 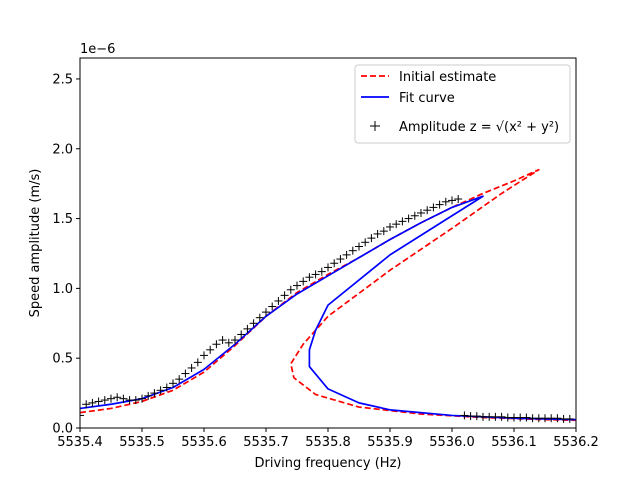 I want to click on legend-fit-curve-label: Fit curve, so click(x=427, y=98).